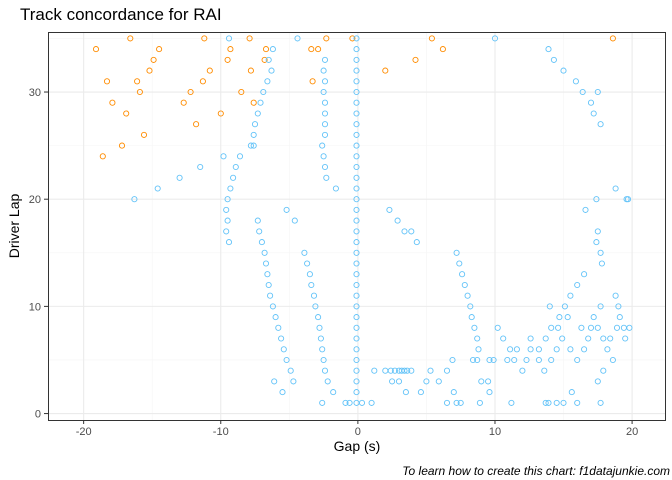 The width and height of the screenshot is (672, 480). Describe the element at coordinates (35, 307) in the screenshot. I see `y-tick-label: 10` at that location.